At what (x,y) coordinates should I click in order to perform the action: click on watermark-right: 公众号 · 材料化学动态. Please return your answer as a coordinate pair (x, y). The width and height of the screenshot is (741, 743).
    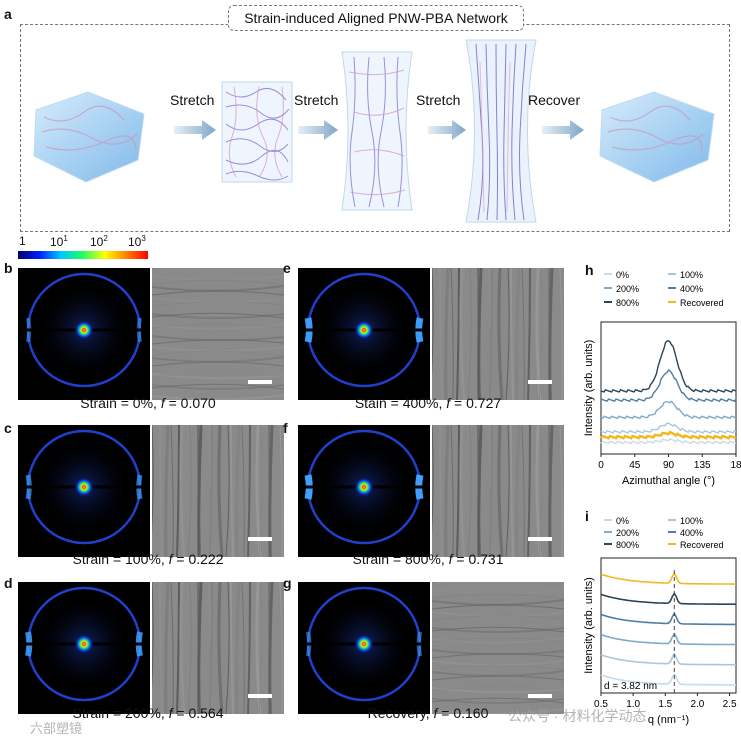
    Looking at the image, I should click on (577, 716).